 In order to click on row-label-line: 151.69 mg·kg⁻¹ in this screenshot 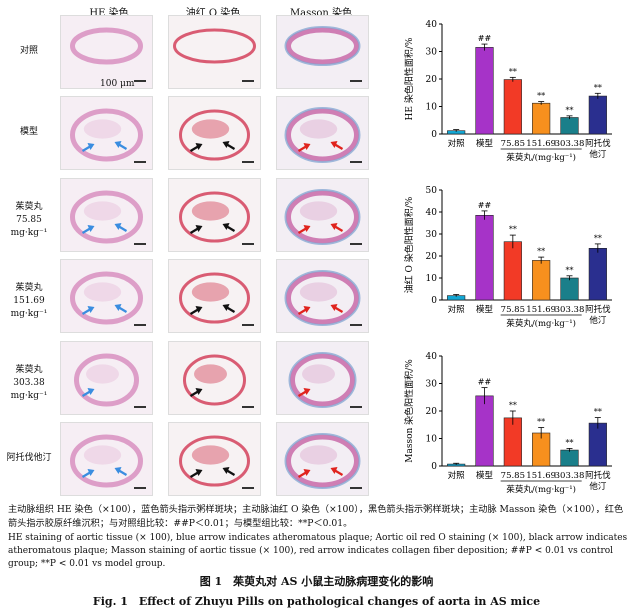, I will do `click(29, 307)`.